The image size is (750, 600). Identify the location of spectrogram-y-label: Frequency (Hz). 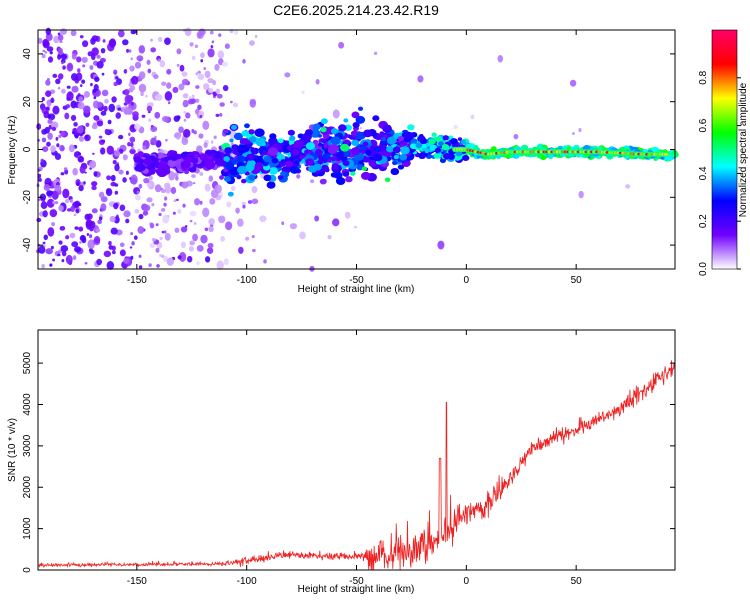
(12, 150).